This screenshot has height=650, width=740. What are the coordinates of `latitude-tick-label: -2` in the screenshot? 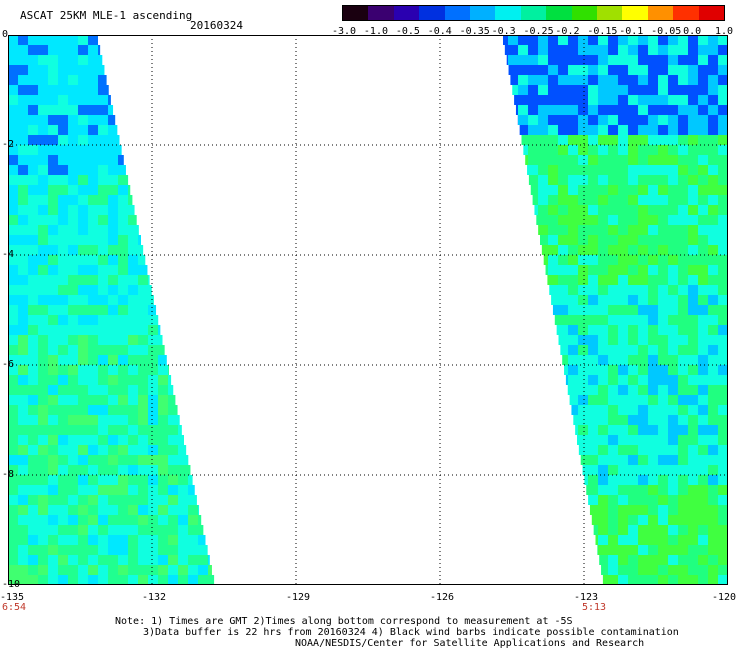 It's located at (8, 144).